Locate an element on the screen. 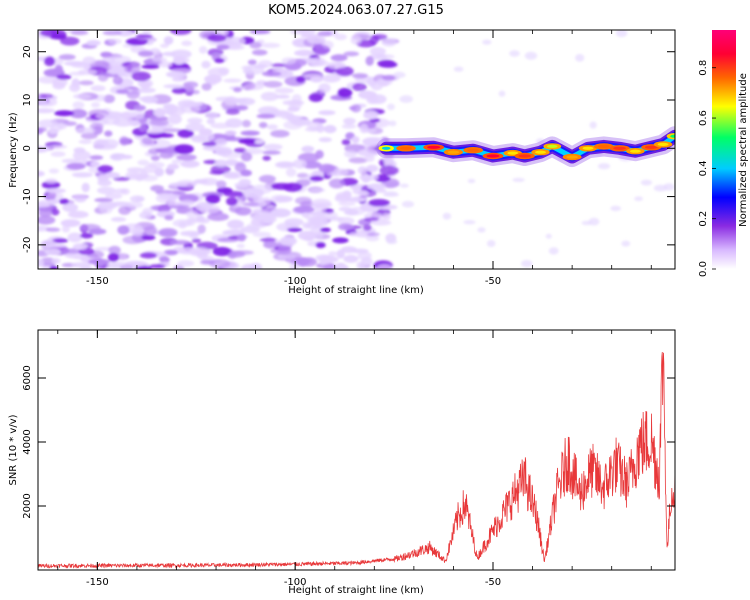 The image size is (750, 600). colorbar-tick-label: 0.6 is located at coordinates (703, 118).